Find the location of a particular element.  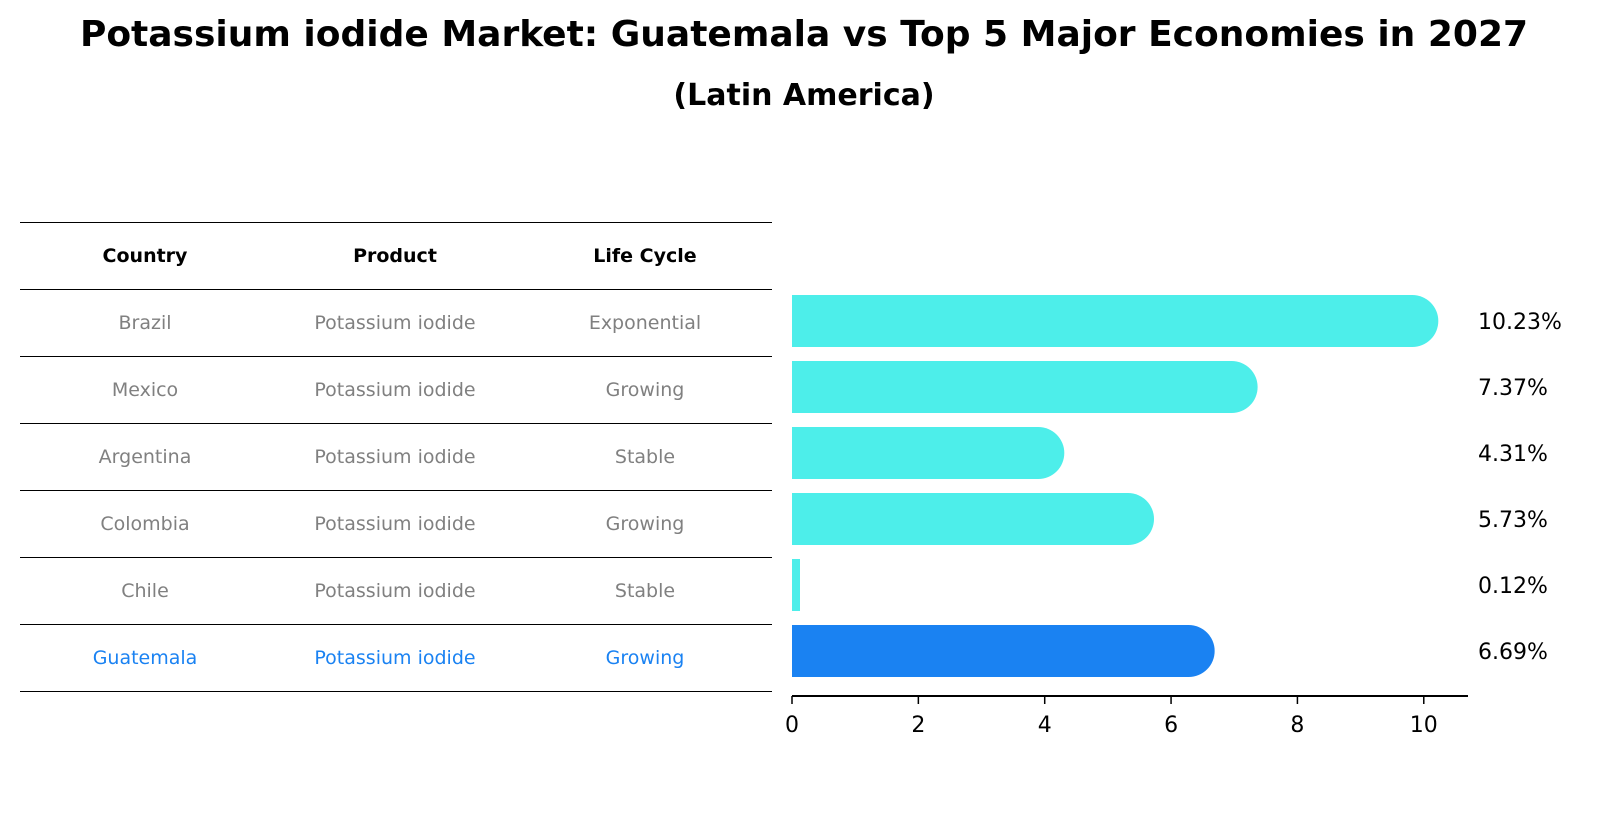

value-label: 4.31% is located at coordinates (1513, 454).